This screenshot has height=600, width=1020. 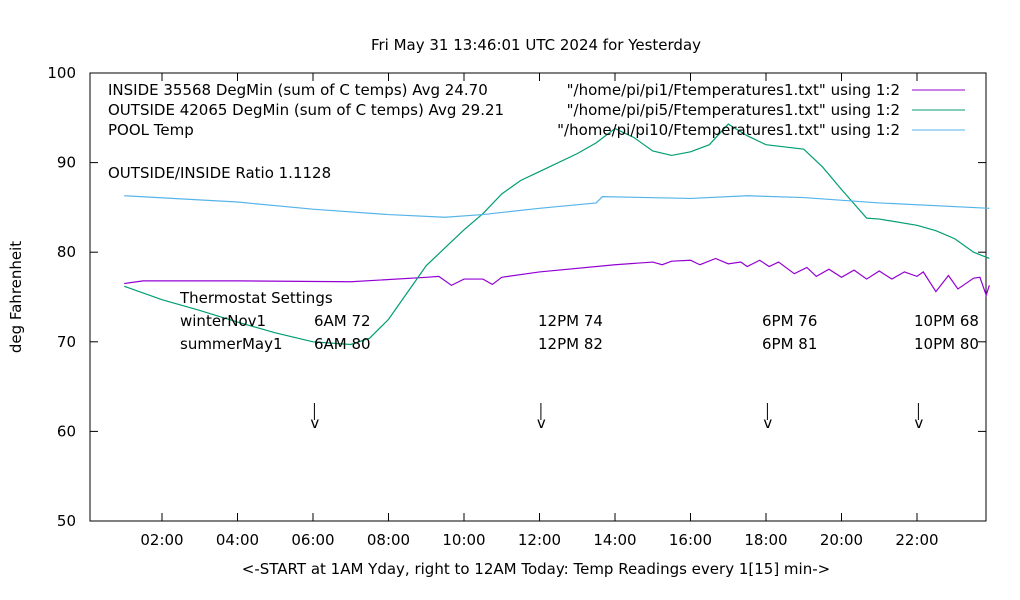 What do you see at coordinates (463, 540) in the screenshot?
I see `x-tick-label: 10:00` at bounding box center [463, 540].